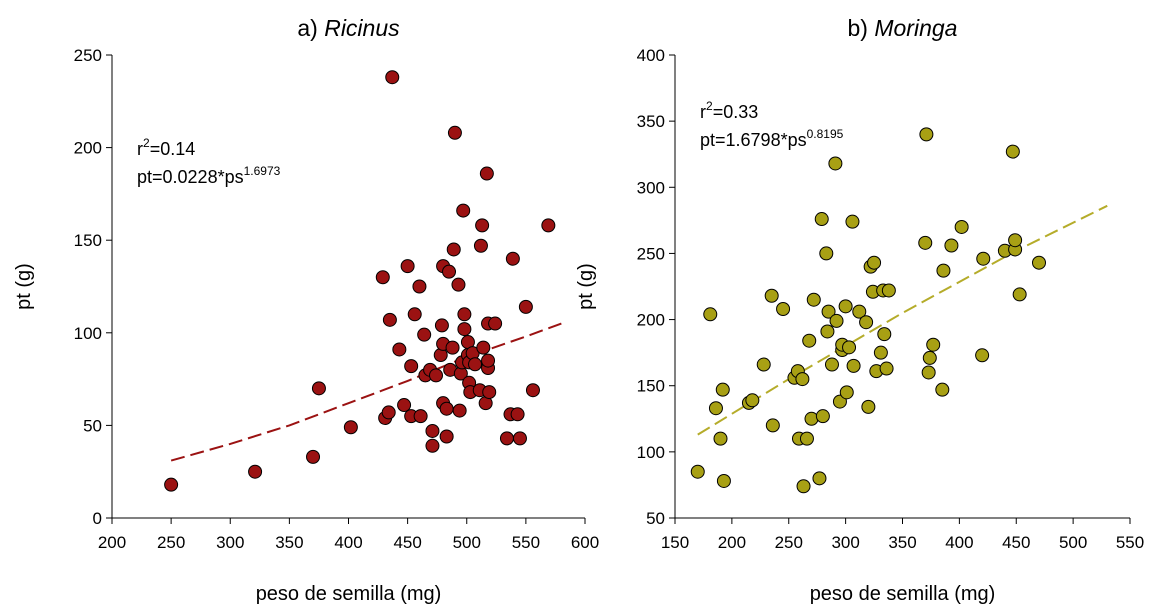  What do you see at coordinates (651, 55) in the screenshot?
I see `y-tick-label: 400` at bounding box center [651, 55].